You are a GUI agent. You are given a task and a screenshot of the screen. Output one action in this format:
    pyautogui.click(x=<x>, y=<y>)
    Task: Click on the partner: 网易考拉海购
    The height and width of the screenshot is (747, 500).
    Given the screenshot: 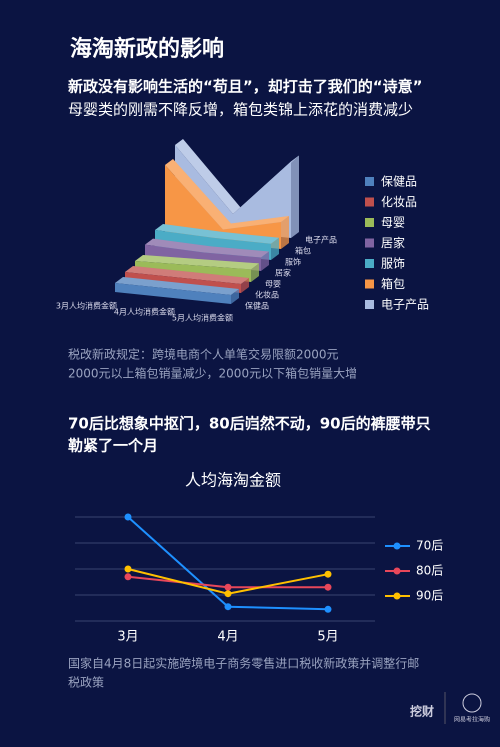 What is the action you would take?
    pyautogui.click(x=472, y=720)
    